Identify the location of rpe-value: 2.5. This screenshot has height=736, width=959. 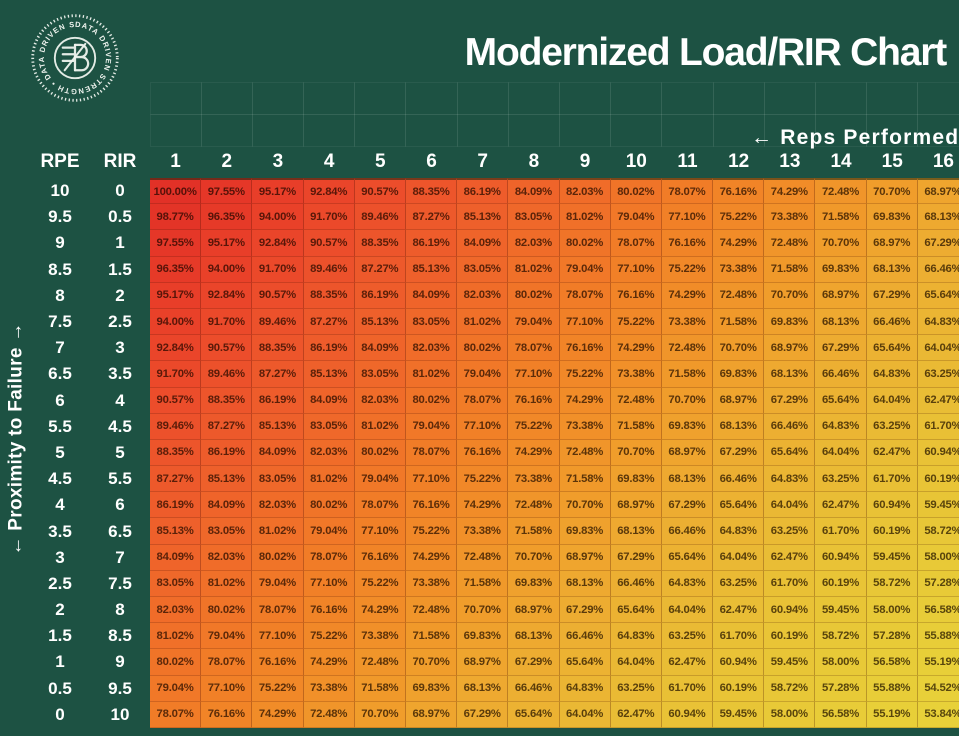
(60, 583).